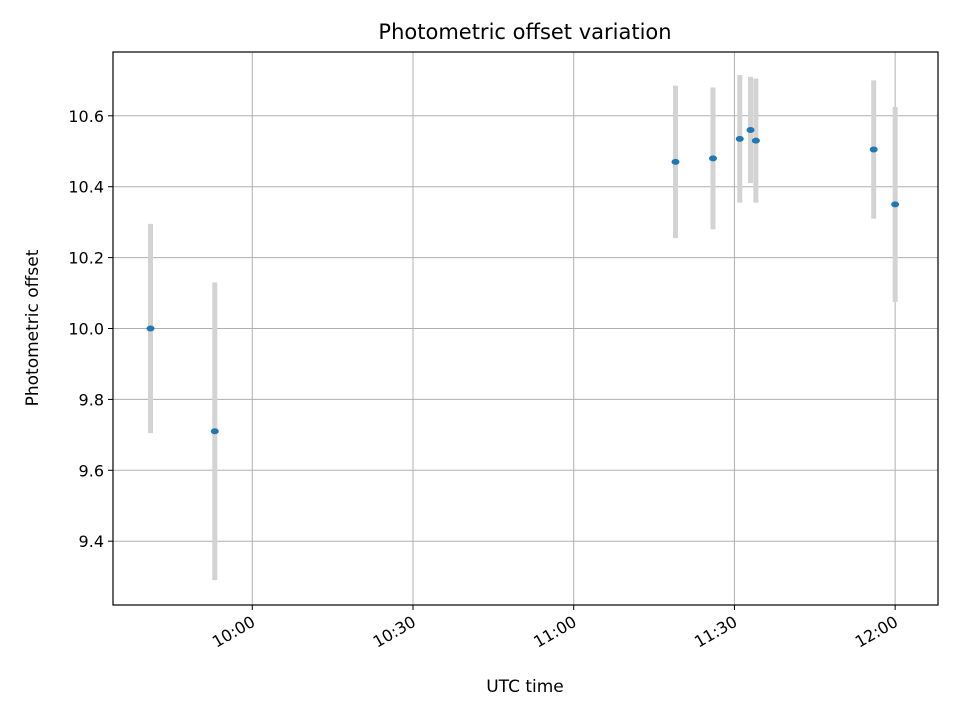 The height and width of the screenshot is (720, 960). What do you see at coordinates (91, 470) in the screenshot?
I see `y-tick-label: 9.6` at bounding box center [91, 470].